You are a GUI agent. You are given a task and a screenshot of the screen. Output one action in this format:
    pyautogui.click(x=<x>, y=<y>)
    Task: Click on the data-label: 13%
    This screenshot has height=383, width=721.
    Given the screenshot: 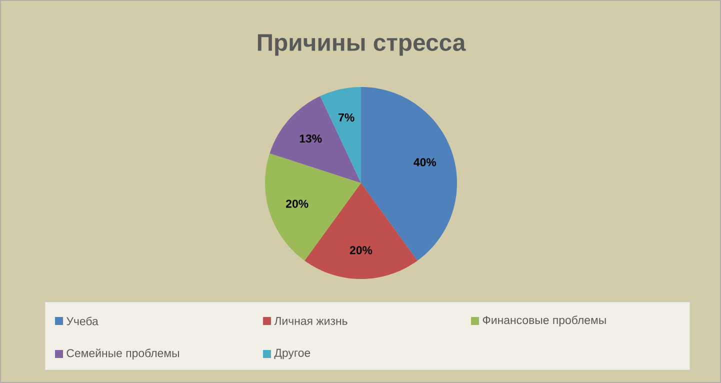 What is the action you would take?
    pyautogui.click(x=311, y=138)
    